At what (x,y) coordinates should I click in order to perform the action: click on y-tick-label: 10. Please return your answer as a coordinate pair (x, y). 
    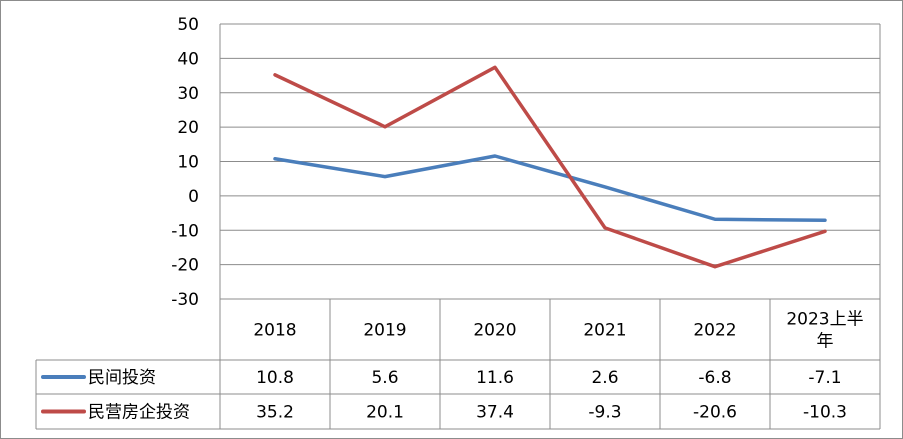
    Looking at the image, I should click on (188, 163).